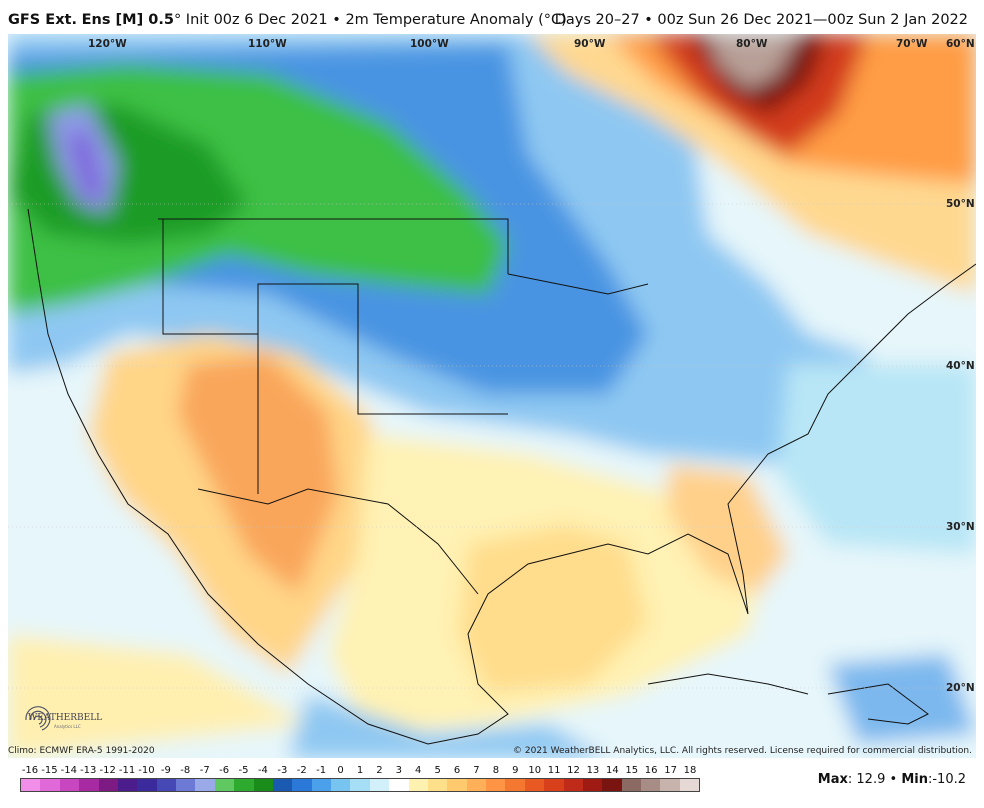  I want to click on max-label: Max, so click(832, 779).